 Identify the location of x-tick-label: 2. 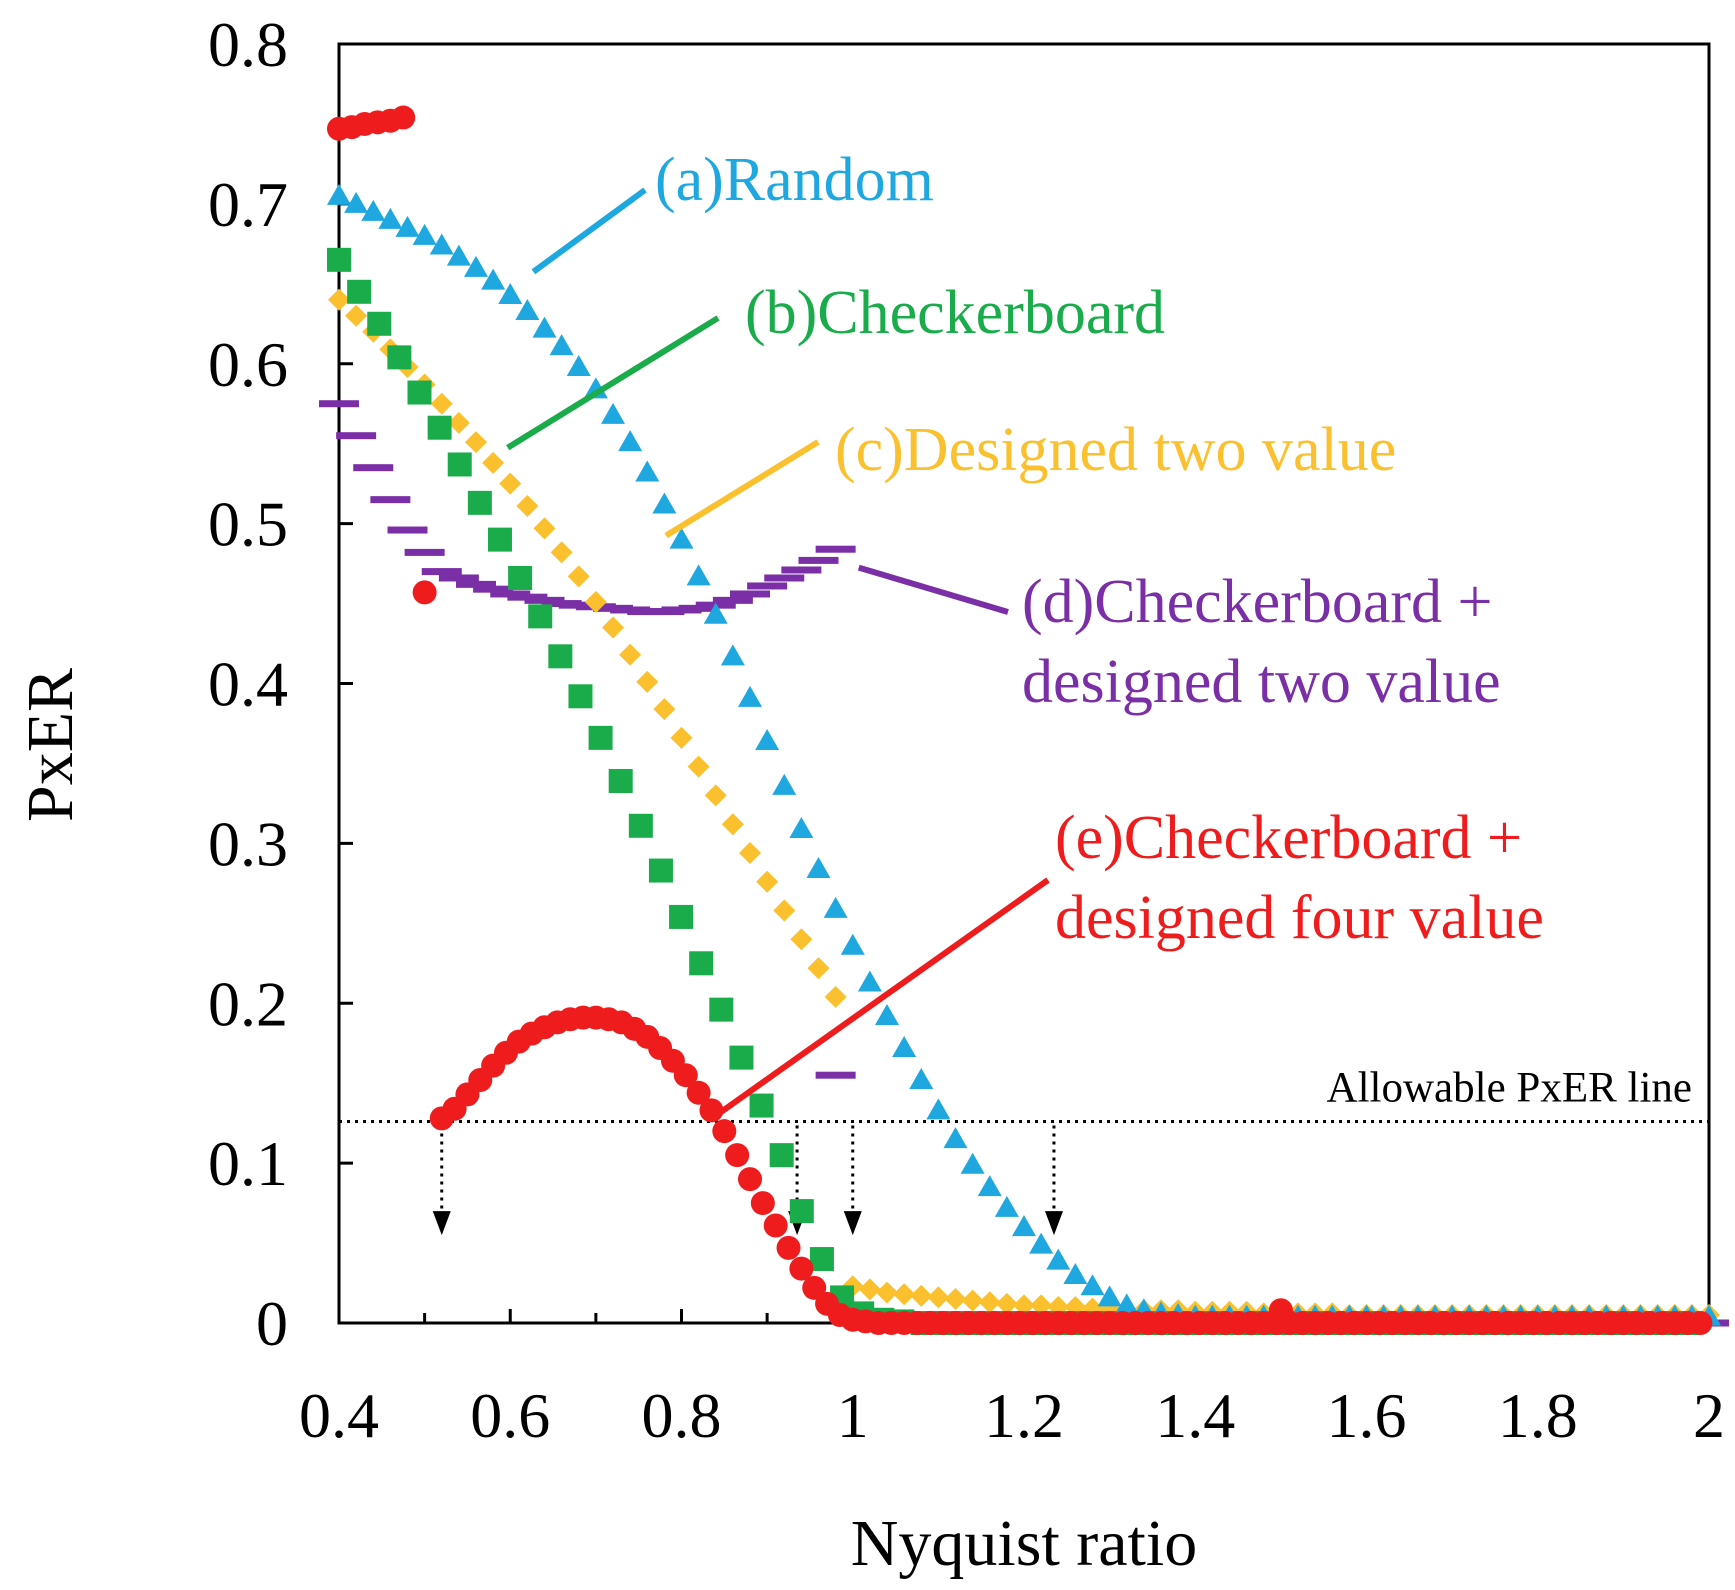
(1709, 1415).